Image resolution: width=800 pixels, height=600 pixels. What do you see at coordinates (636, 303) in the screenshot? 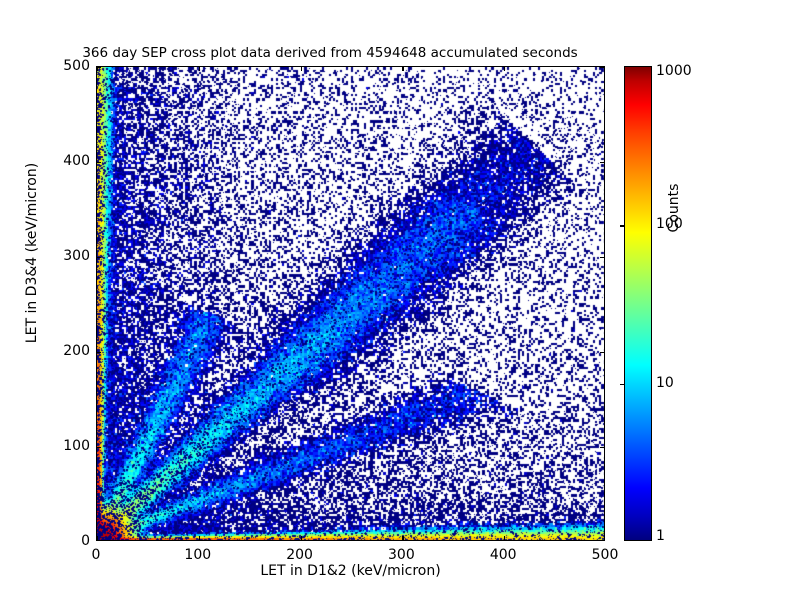
I see `colorbar` at bounding box center [636, 303].